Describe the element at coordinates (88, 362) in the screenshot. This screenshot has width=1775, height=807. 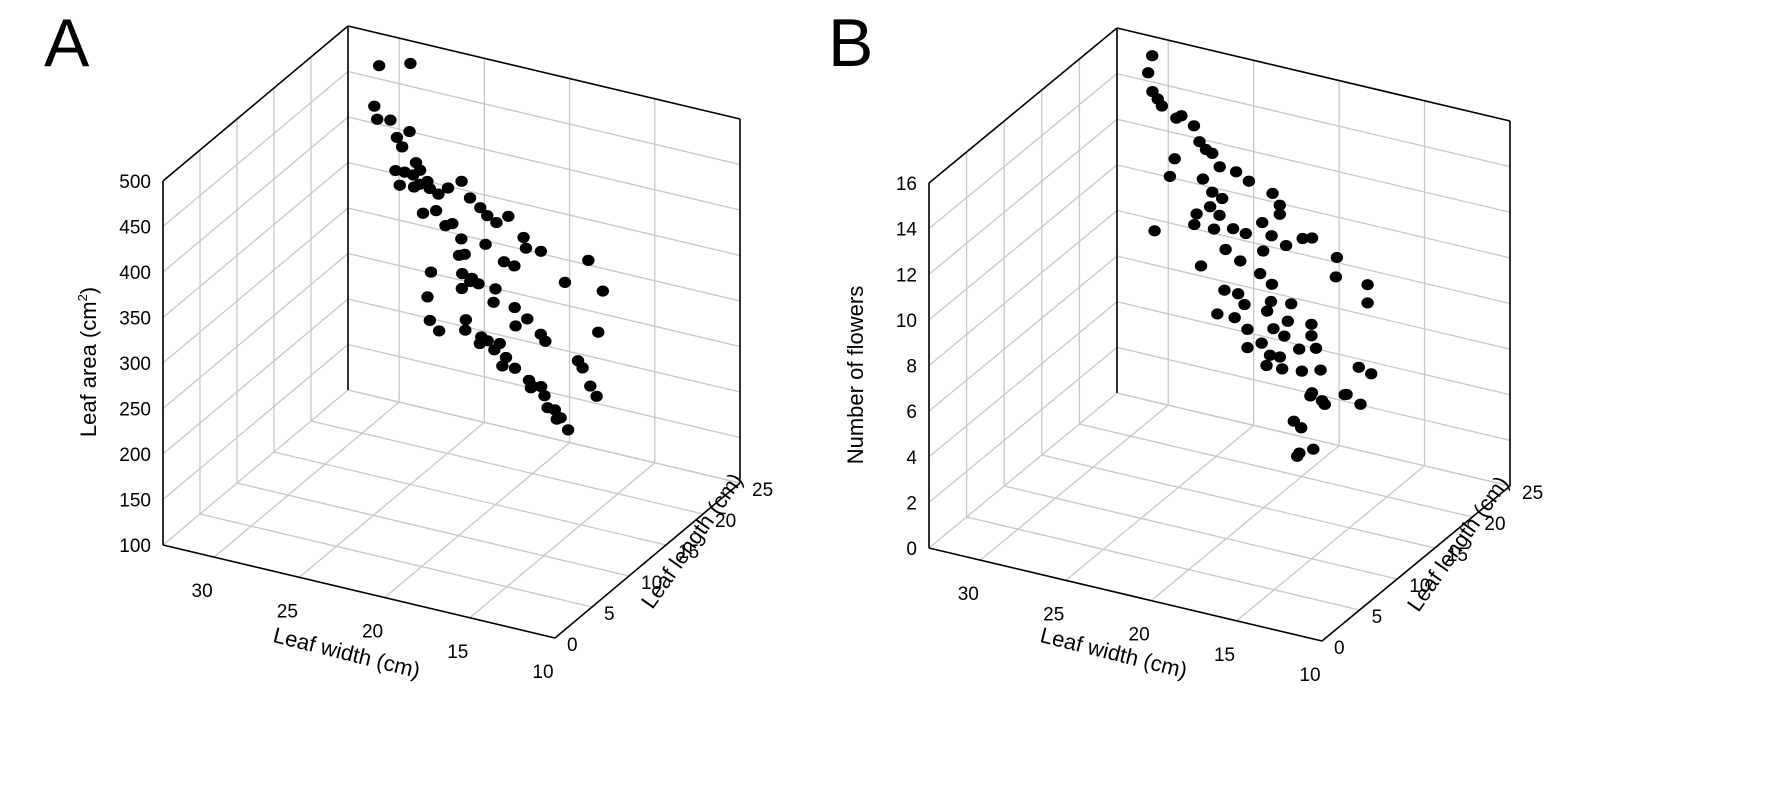
I see `chart-a-z-axis-title: Leaf area (cm2)` at that location.